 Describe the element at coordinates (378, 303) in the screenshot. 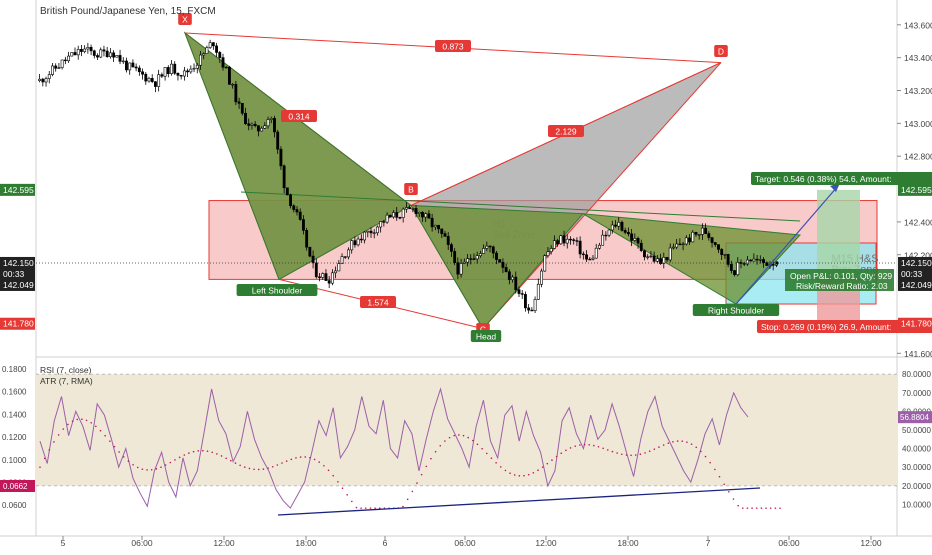

I see `ratio-ac-label: 1.574` at that location.